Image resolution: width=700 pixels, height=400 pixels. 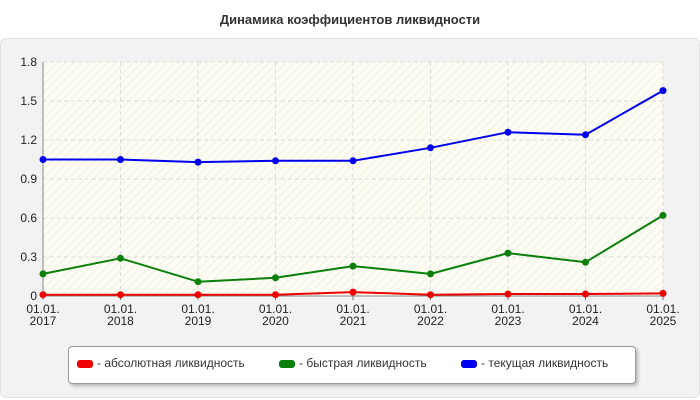 I want to click on legend-item-current: - текущая ликвидность, so click(x=534, y=363).